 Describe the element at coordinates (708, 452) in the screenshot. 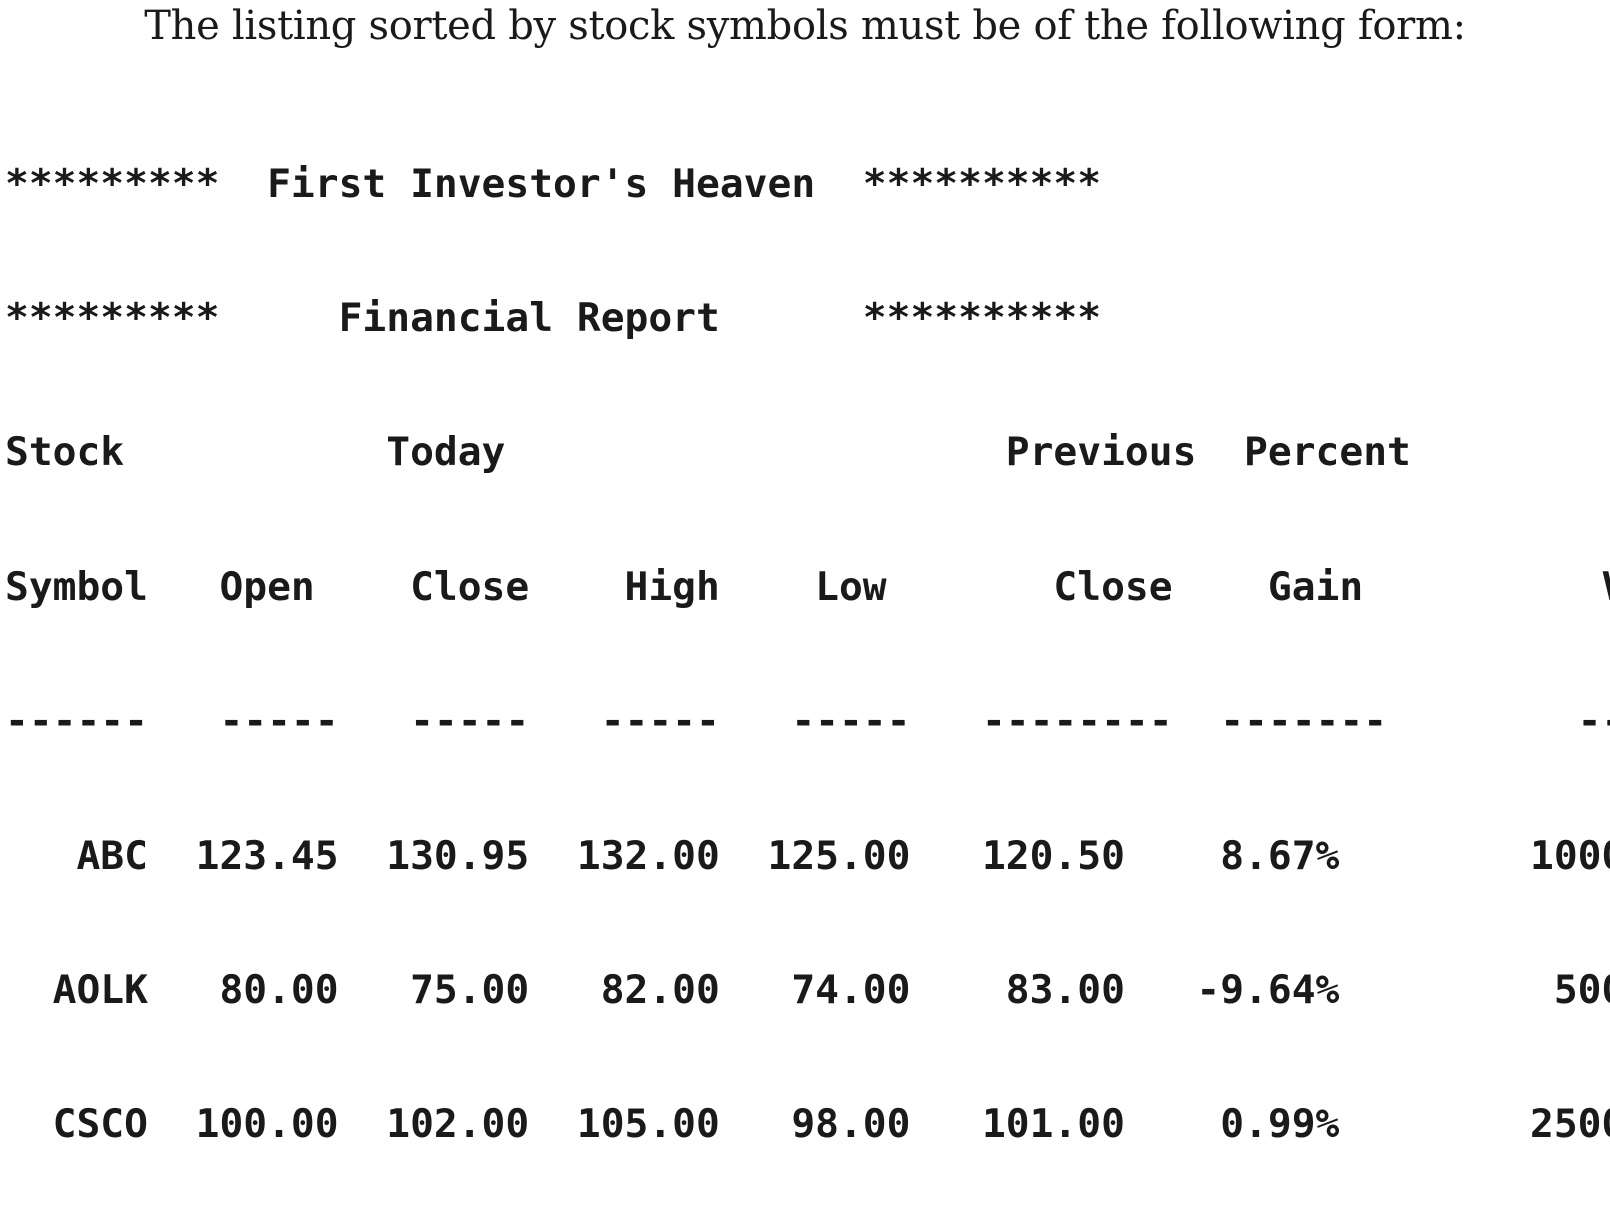

I see `column-header-row-1: Stock Today Previous Percent` at that location.